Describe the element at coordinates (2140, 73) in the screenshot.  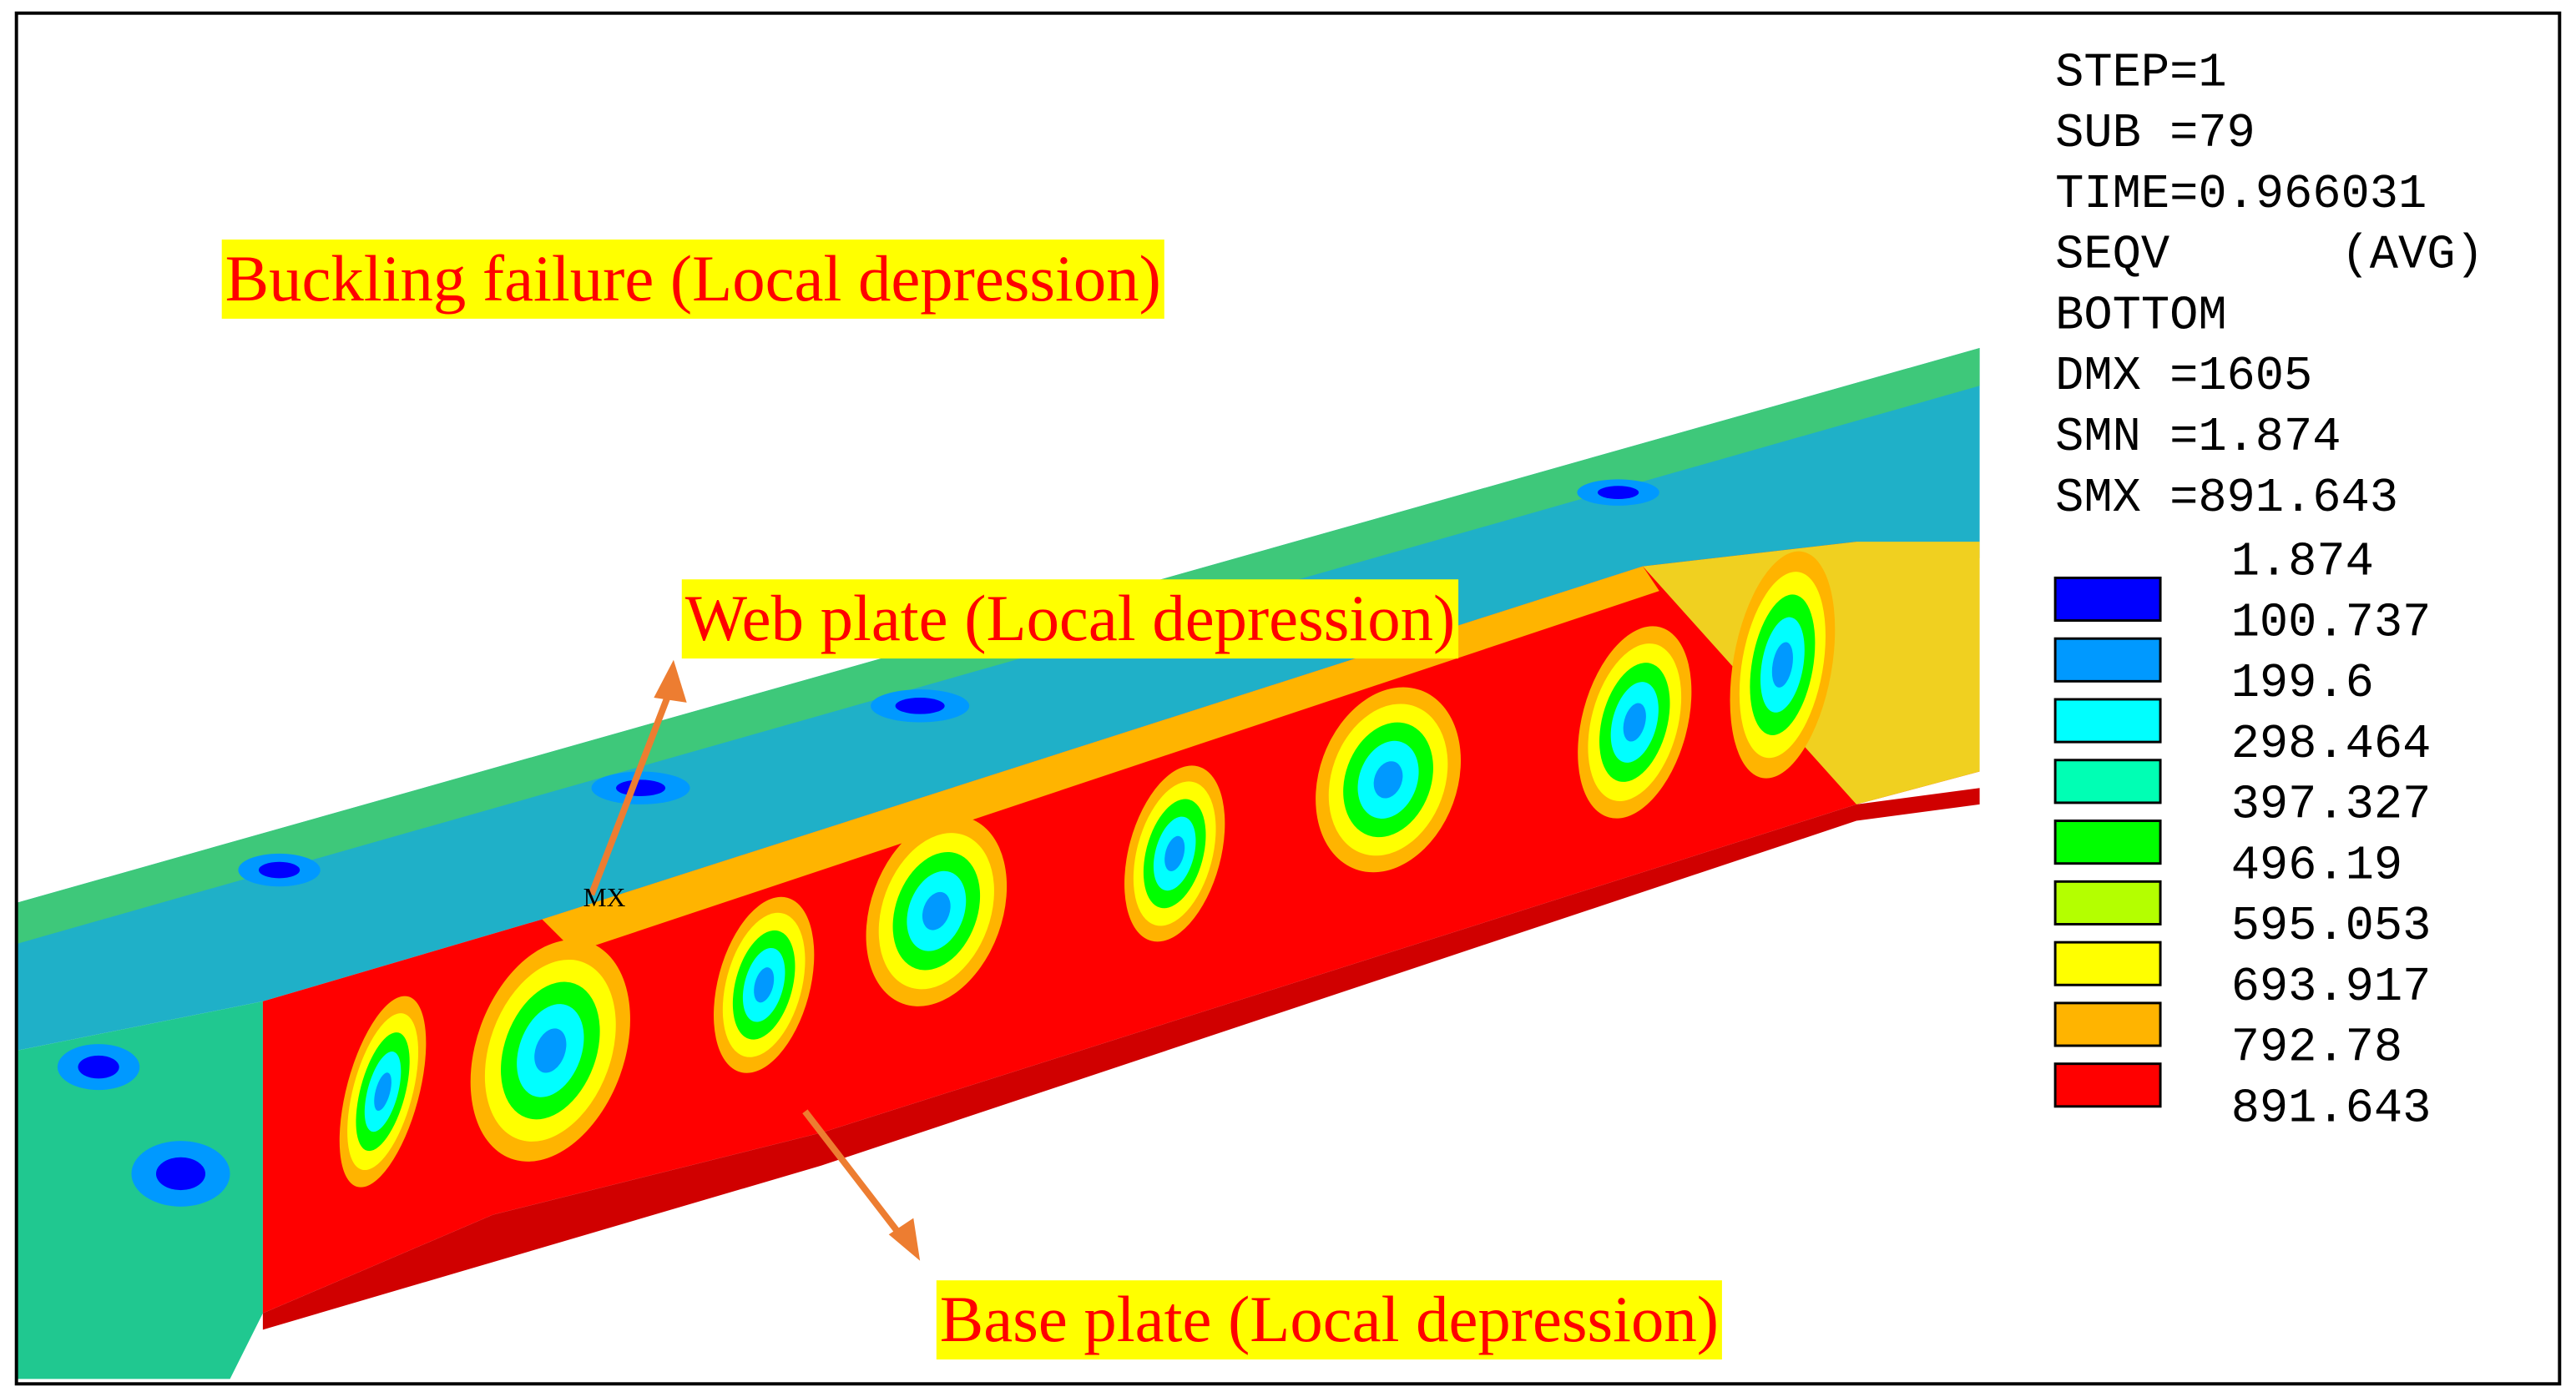
I see `legend-info: STEP=1` at that location.